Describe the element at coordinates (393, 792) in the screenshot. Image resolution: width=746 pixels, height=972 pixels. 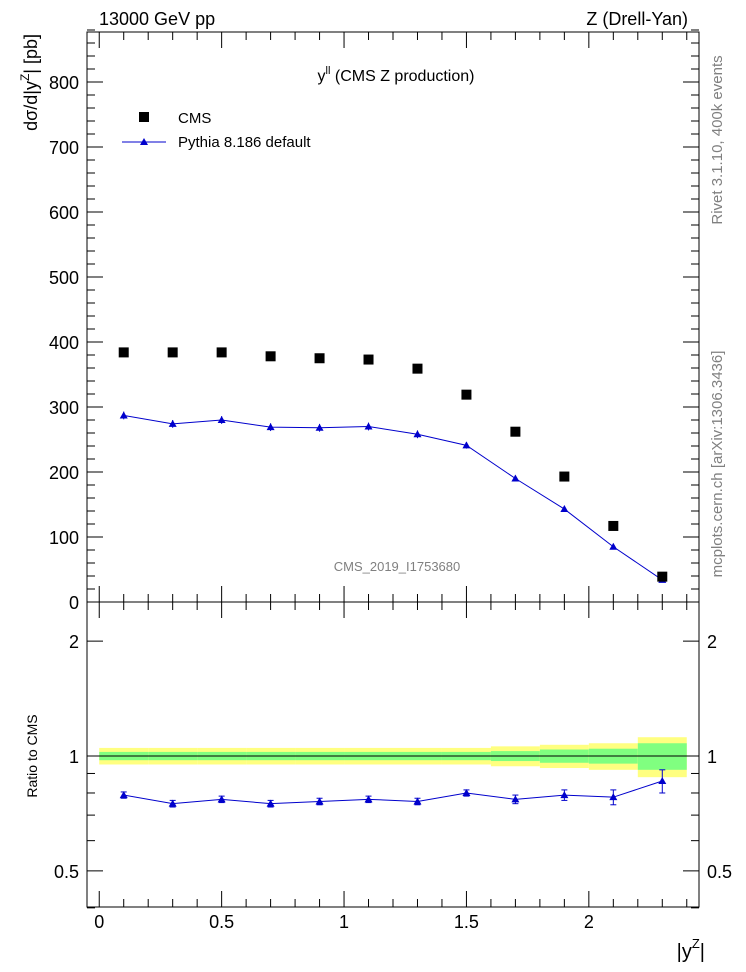
I see `ratio-line` at that location.